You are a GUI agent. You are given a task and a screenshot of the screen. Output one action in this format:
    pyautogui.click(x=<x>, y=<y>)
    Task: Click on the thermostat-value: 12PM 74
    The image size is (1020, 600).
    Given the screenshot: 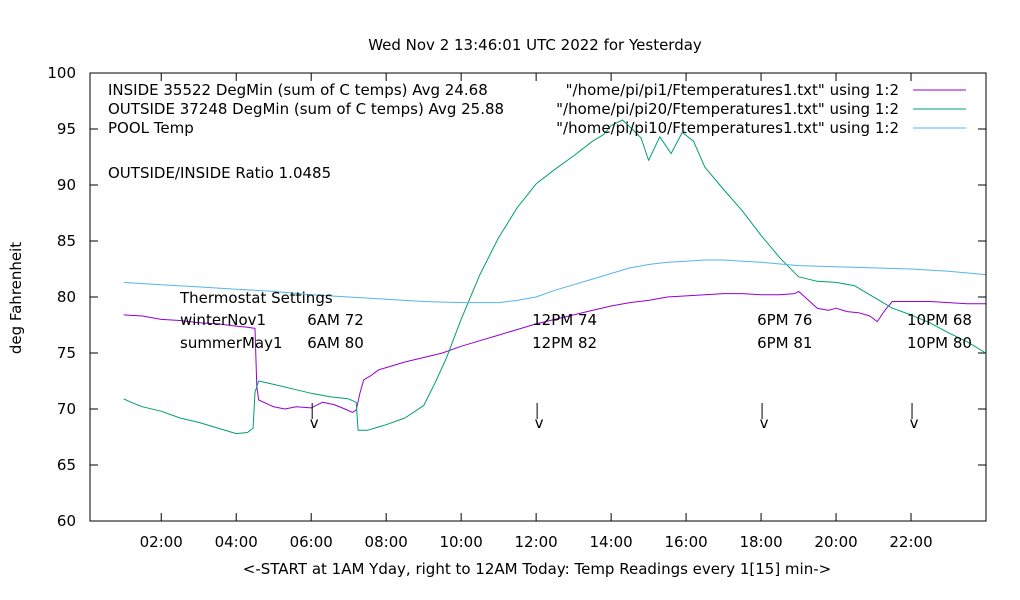 What is the action you would take?
    pyautogui.click(x=564, y=320)
    